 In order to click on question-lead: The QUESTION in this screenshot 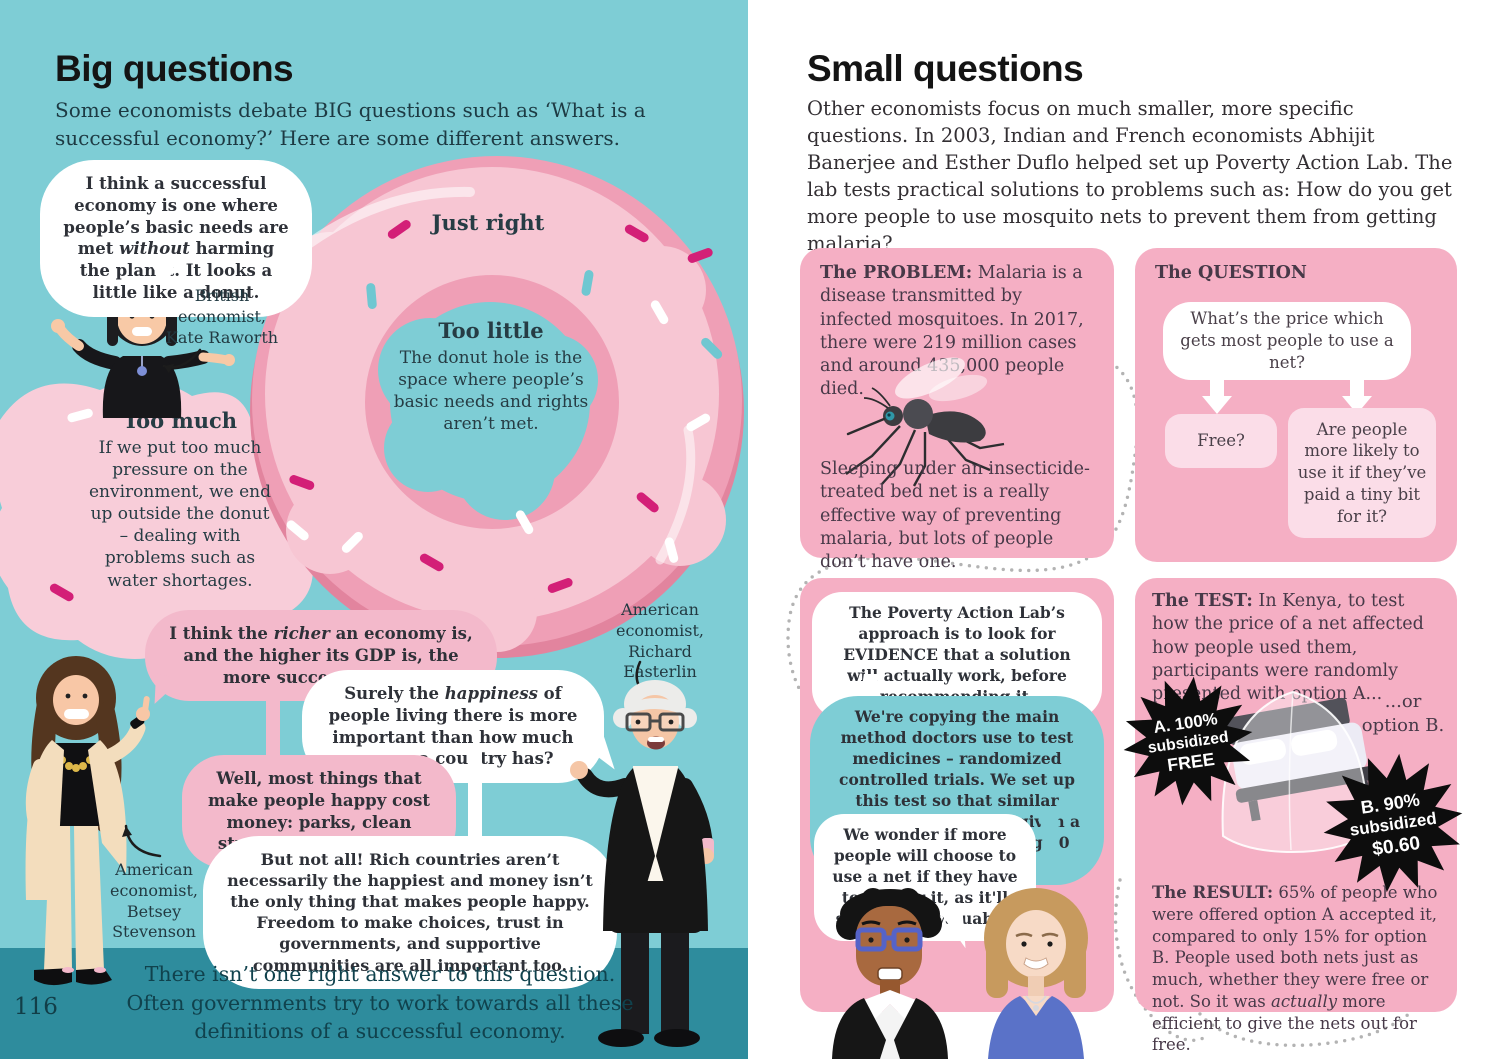, I will do `click(1231, 273)`.